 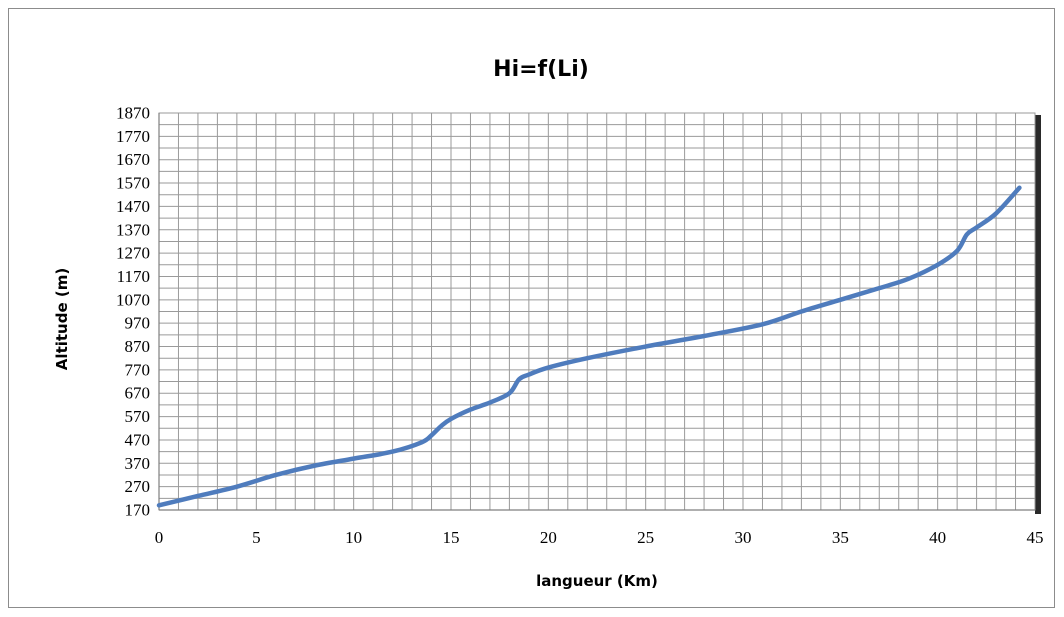 What do you see at coordinates (133, 206) in the screenshot?
I see `y-tick-label: 1470` at bounding box center [133, 206].